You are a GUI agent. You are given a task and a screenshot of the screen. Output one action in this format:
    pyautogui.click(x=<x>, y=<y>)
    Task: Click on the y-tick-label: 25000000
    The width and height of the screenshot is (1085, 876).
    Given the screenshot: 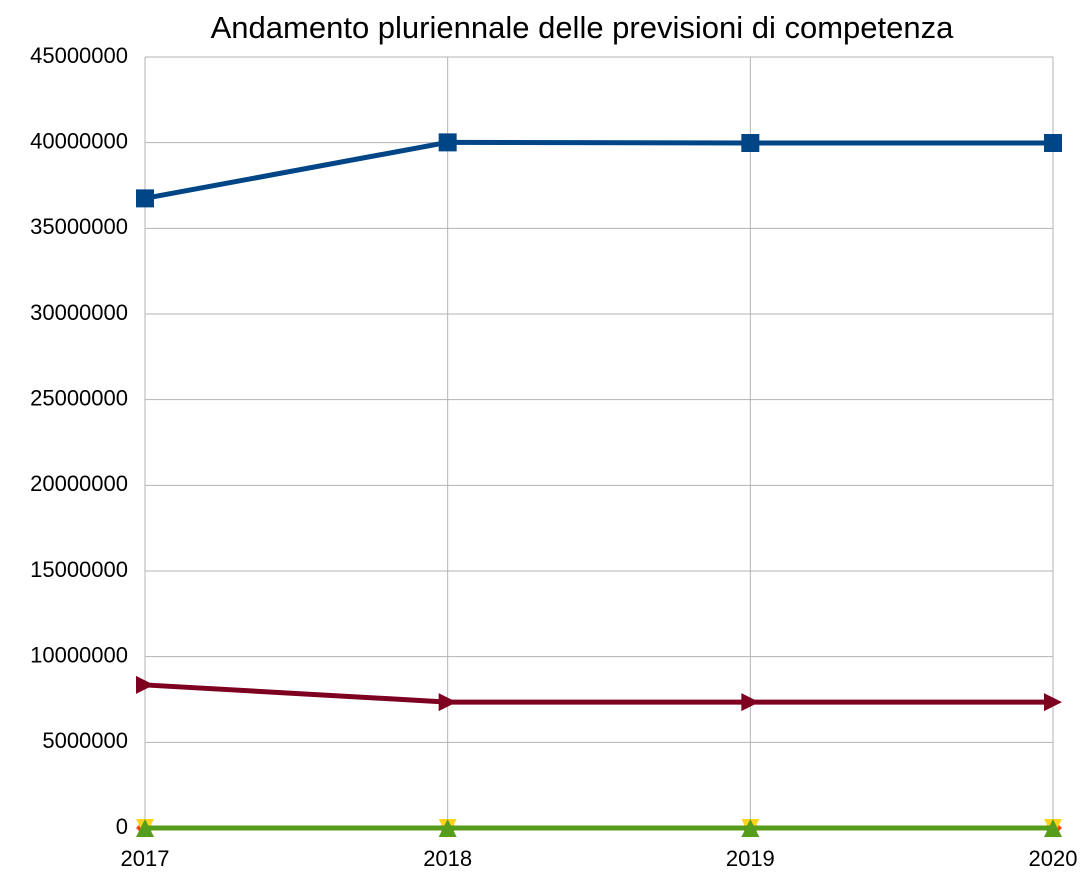 What is the action you would take?
    pyautogui.click(x=79, y=397)
    